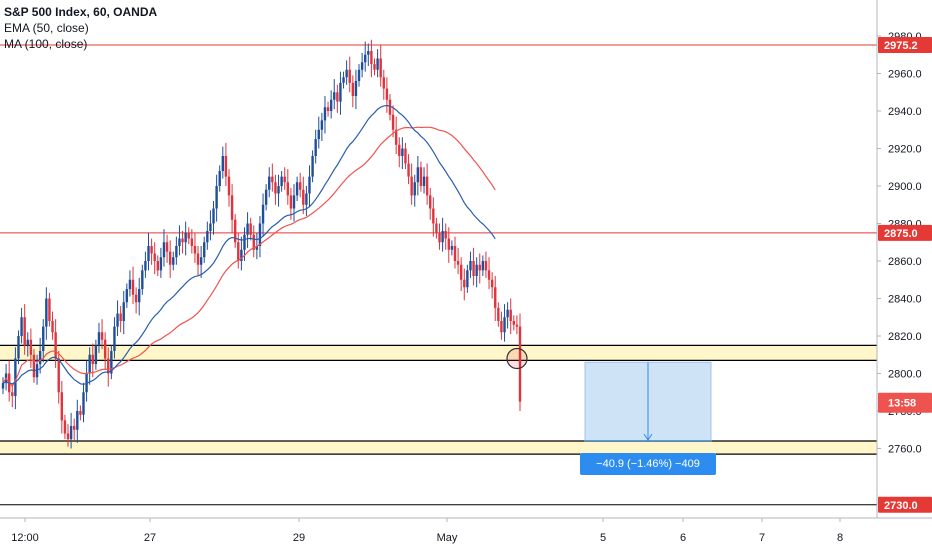  What do you see at coordinates (466, 534) in the screenshot?
I see `time-axis` at bounding box center [466, 534].